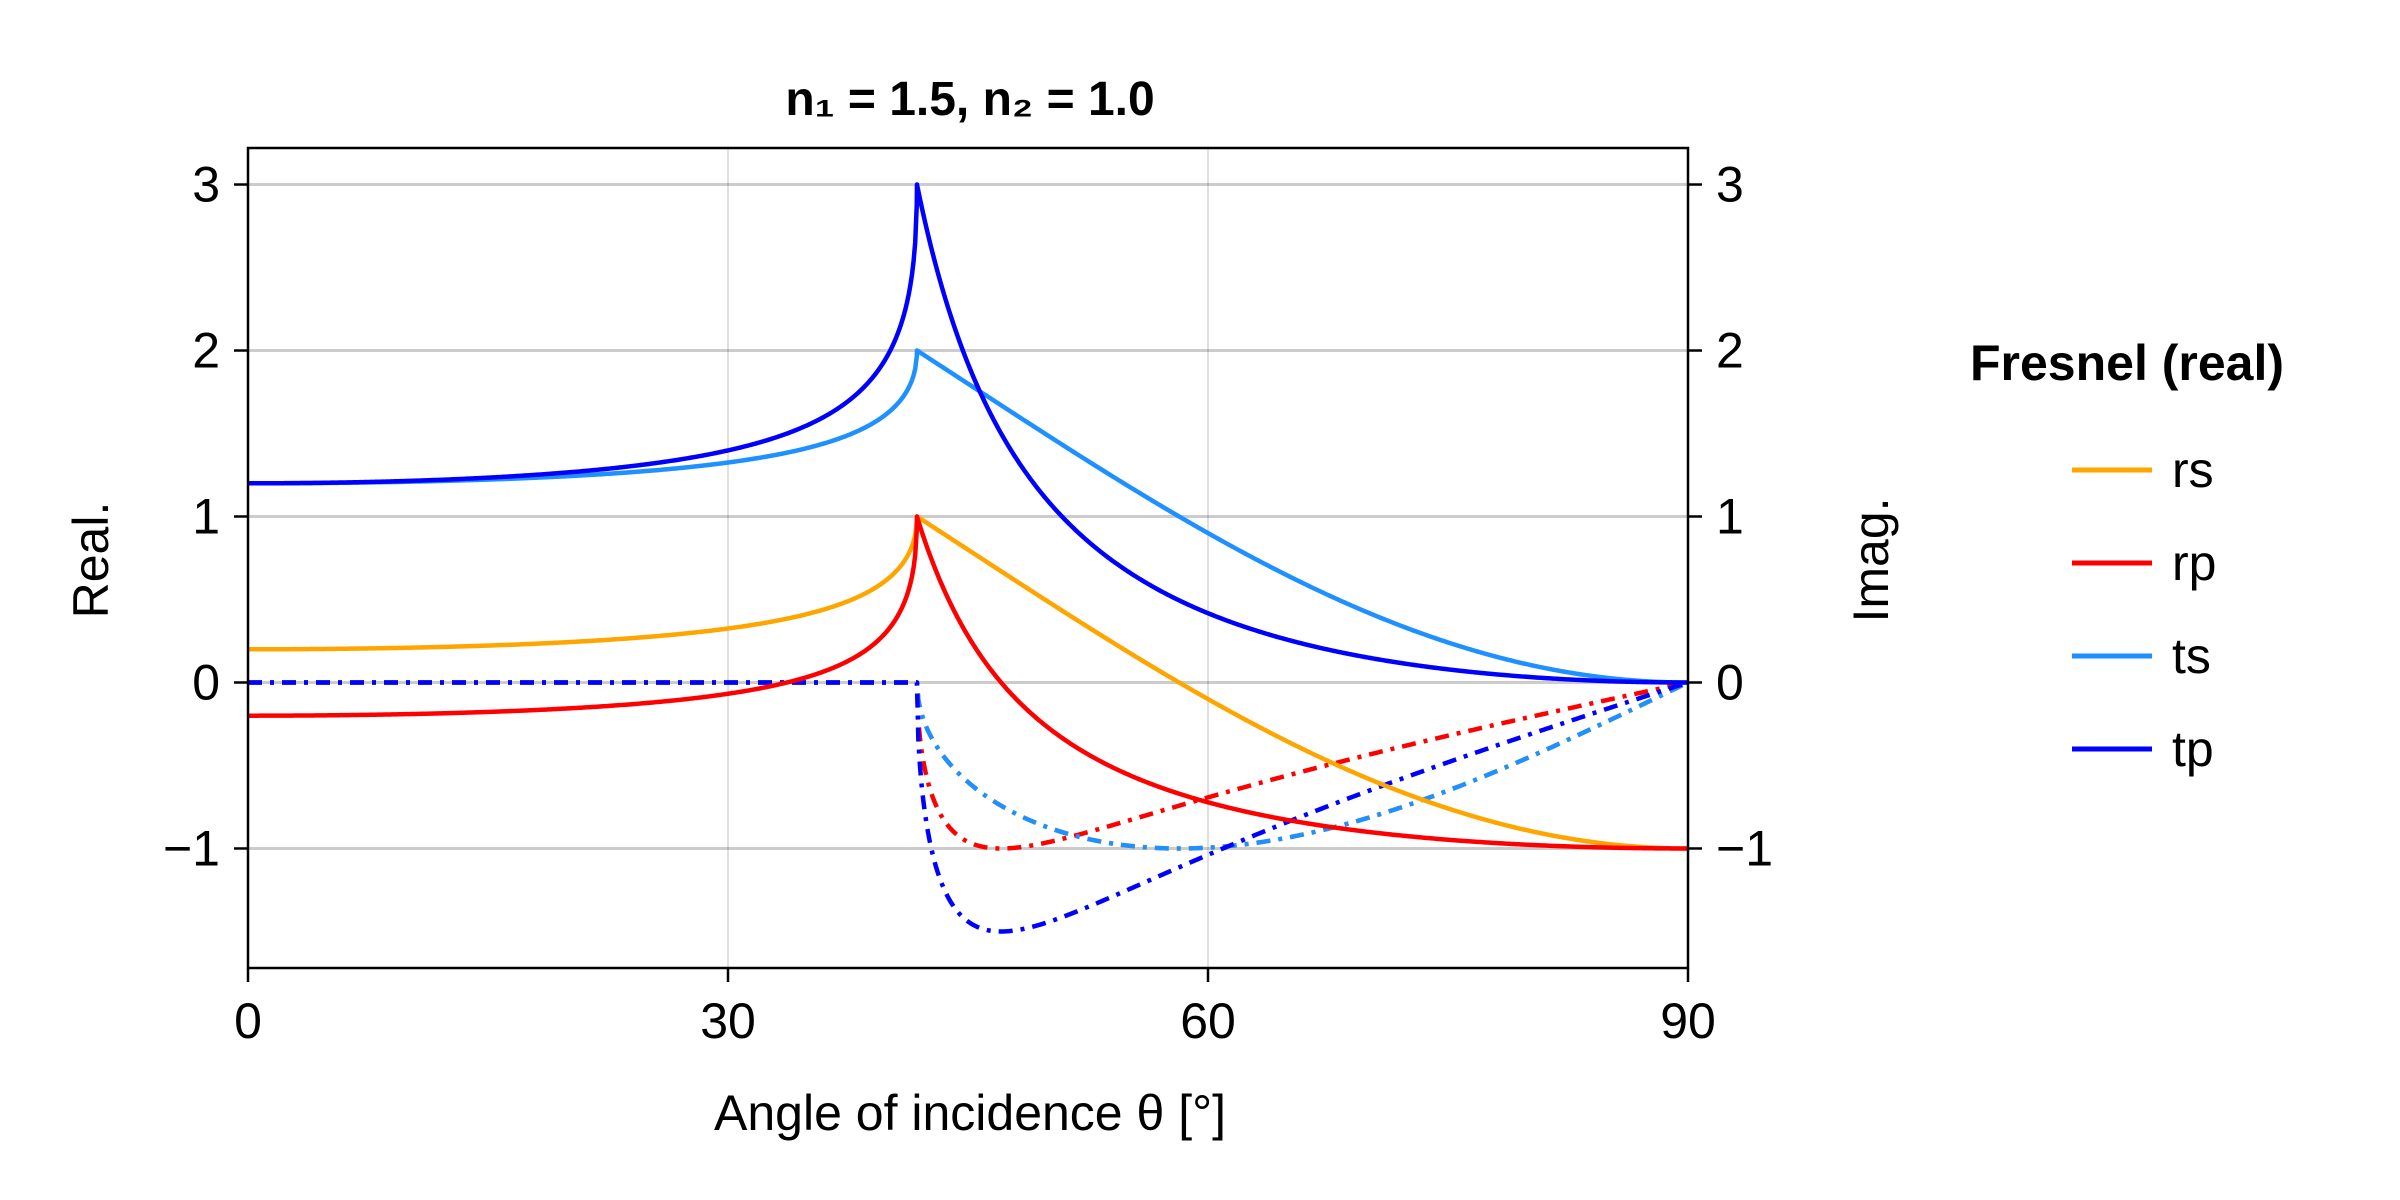 This screenshot has width=2400, height=1200. I want to click on rp-imag-line, so click(968, 765).